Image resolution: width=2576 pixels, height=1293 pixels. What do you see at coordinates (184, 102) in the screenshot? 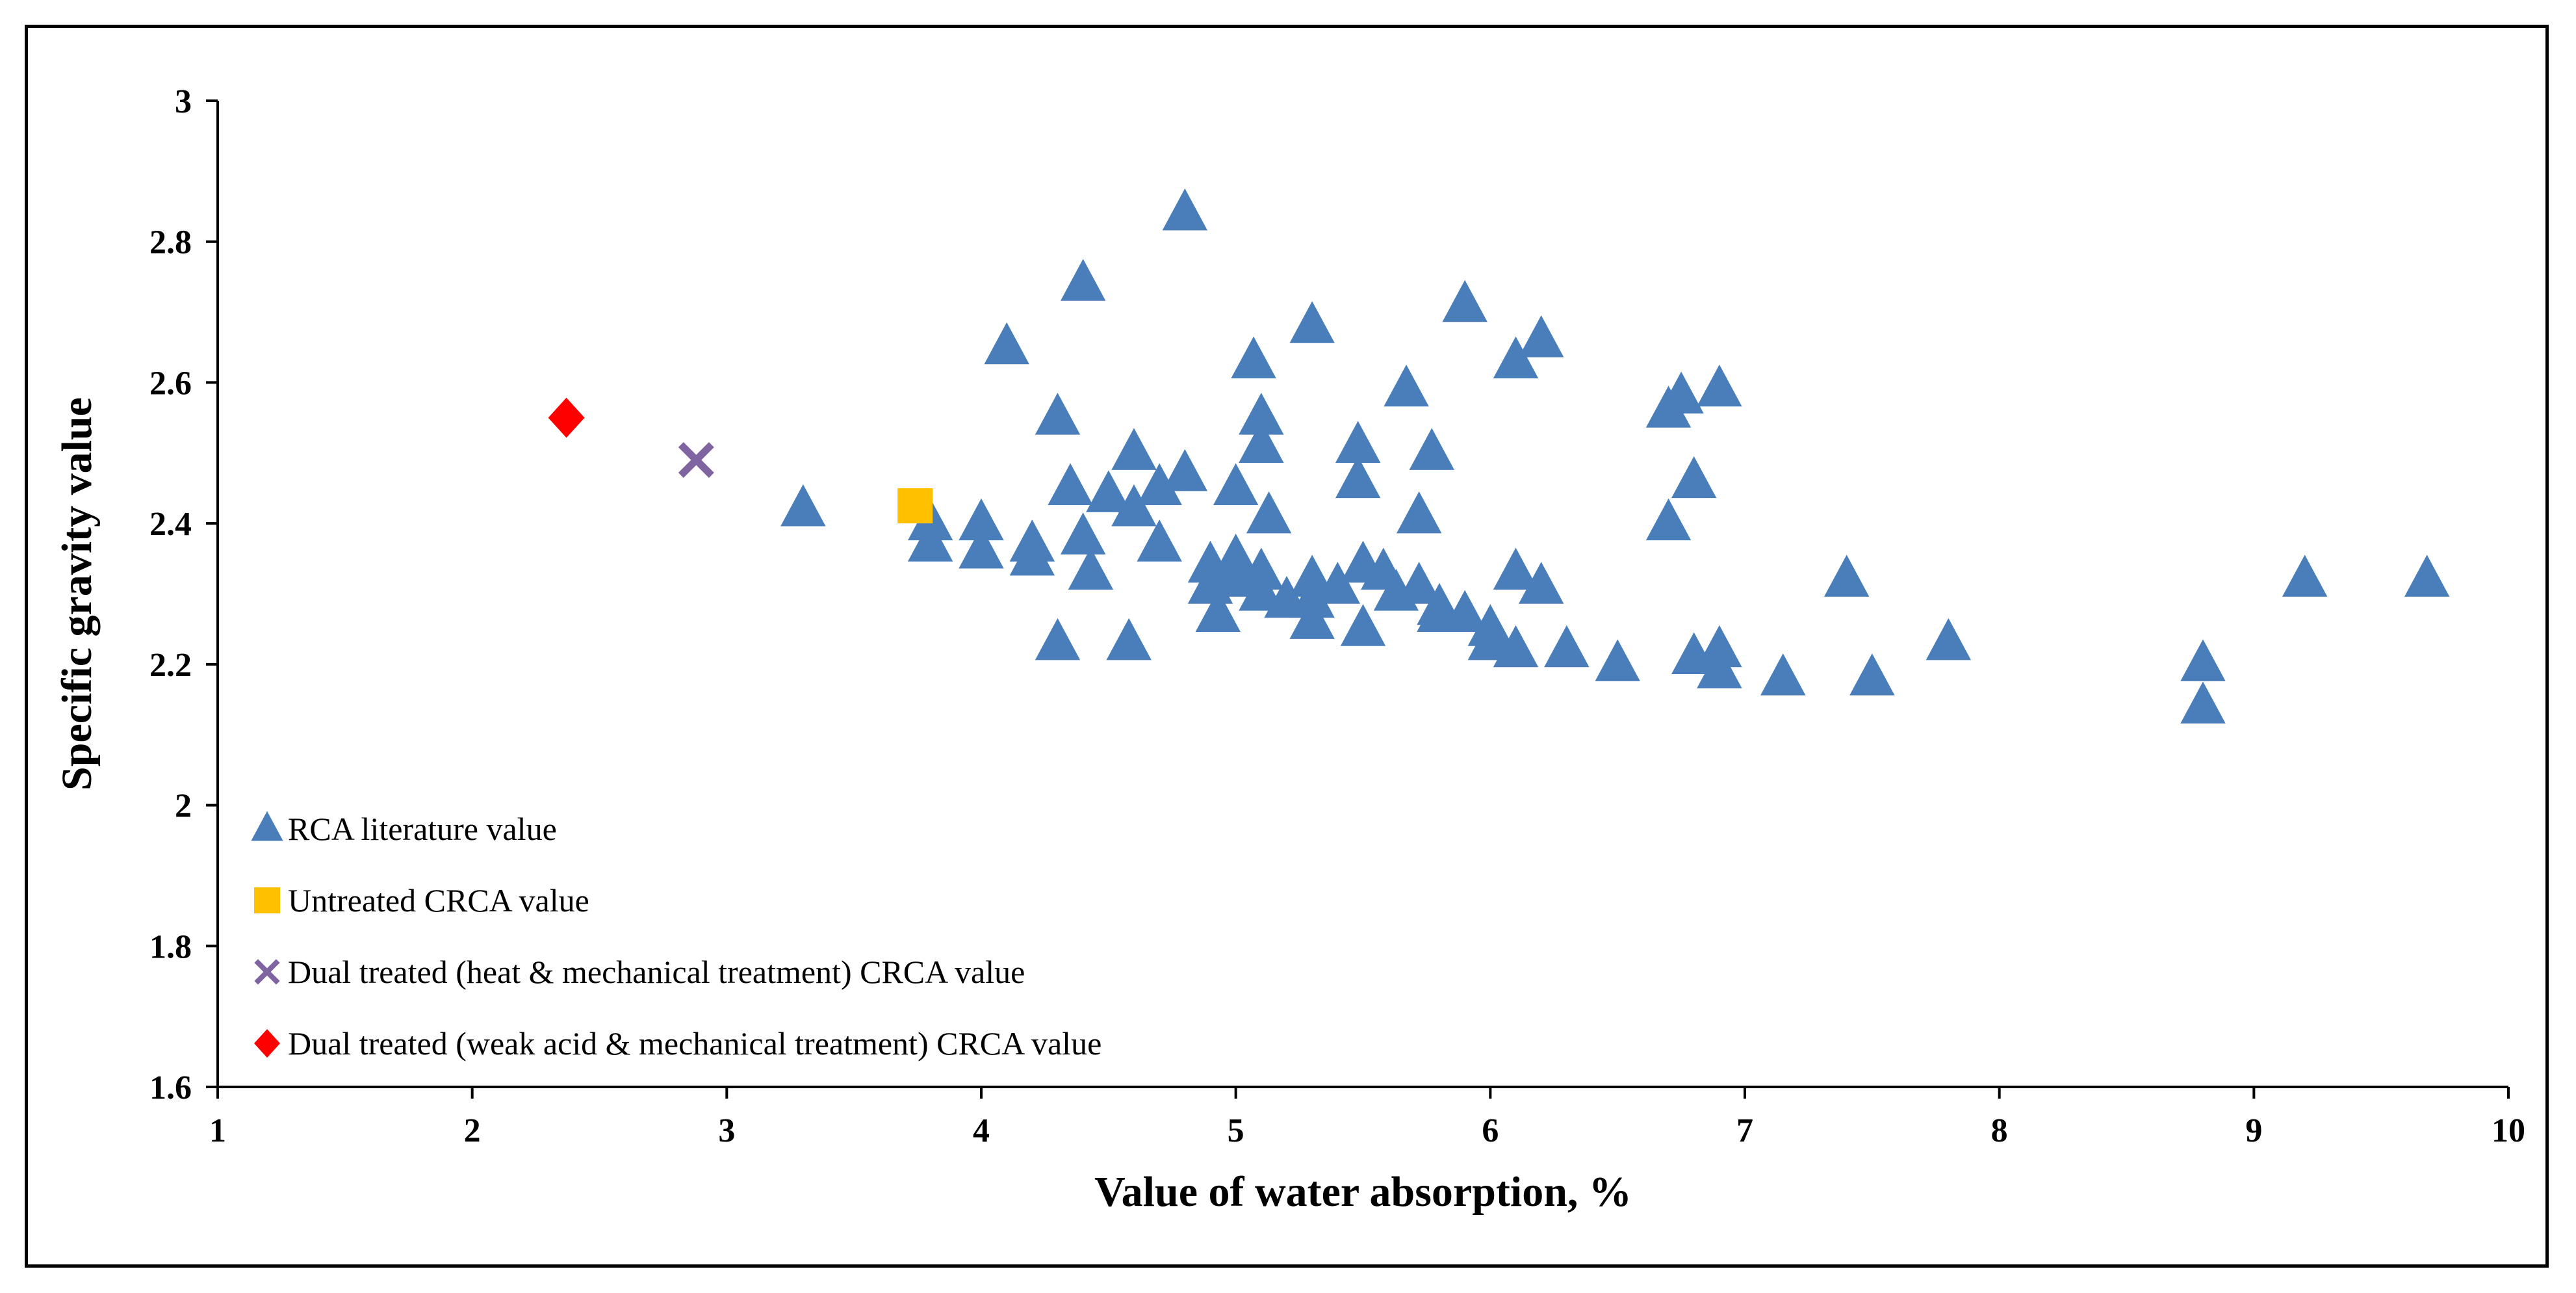
I see `y-tick-label: 3` at bounding box center [184, 102].